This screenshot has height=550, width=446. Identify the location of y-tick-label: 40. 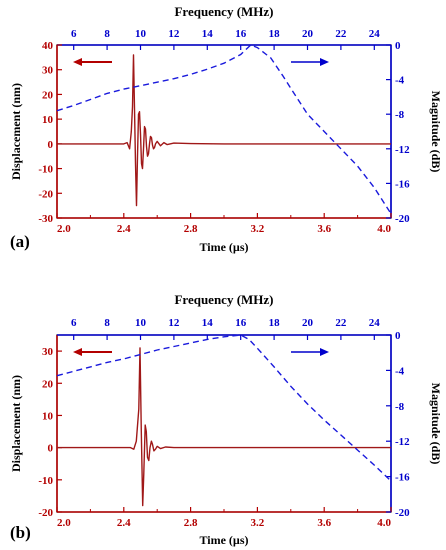
(48, 46).